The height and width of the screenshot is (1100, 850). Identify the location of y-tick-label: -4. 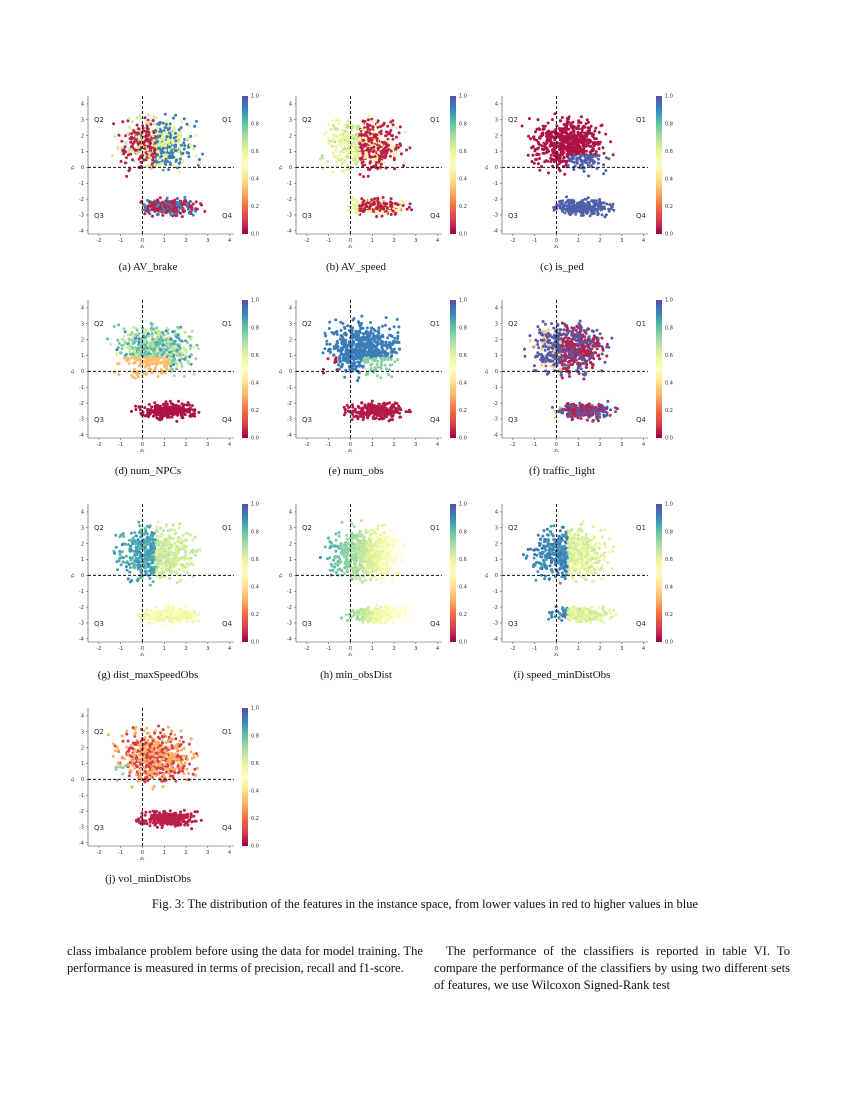
(289, 436).